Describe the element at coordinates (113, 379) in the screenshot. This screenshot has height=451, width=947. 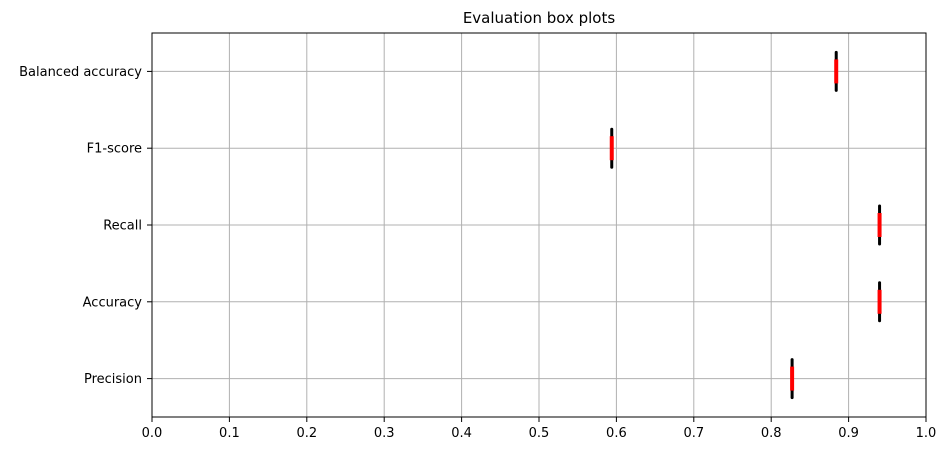
I see `y-tick-label: Precision` at that location.